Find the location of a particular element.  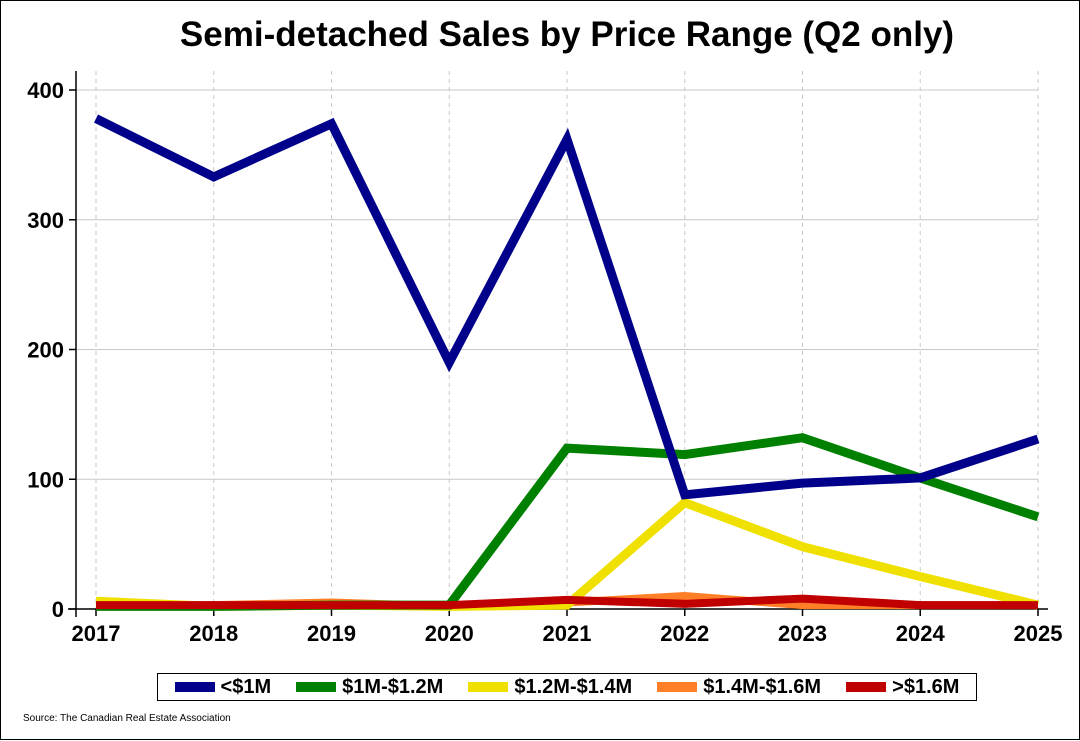

y-tick-label: 100 is located at coordinates (45, 479).